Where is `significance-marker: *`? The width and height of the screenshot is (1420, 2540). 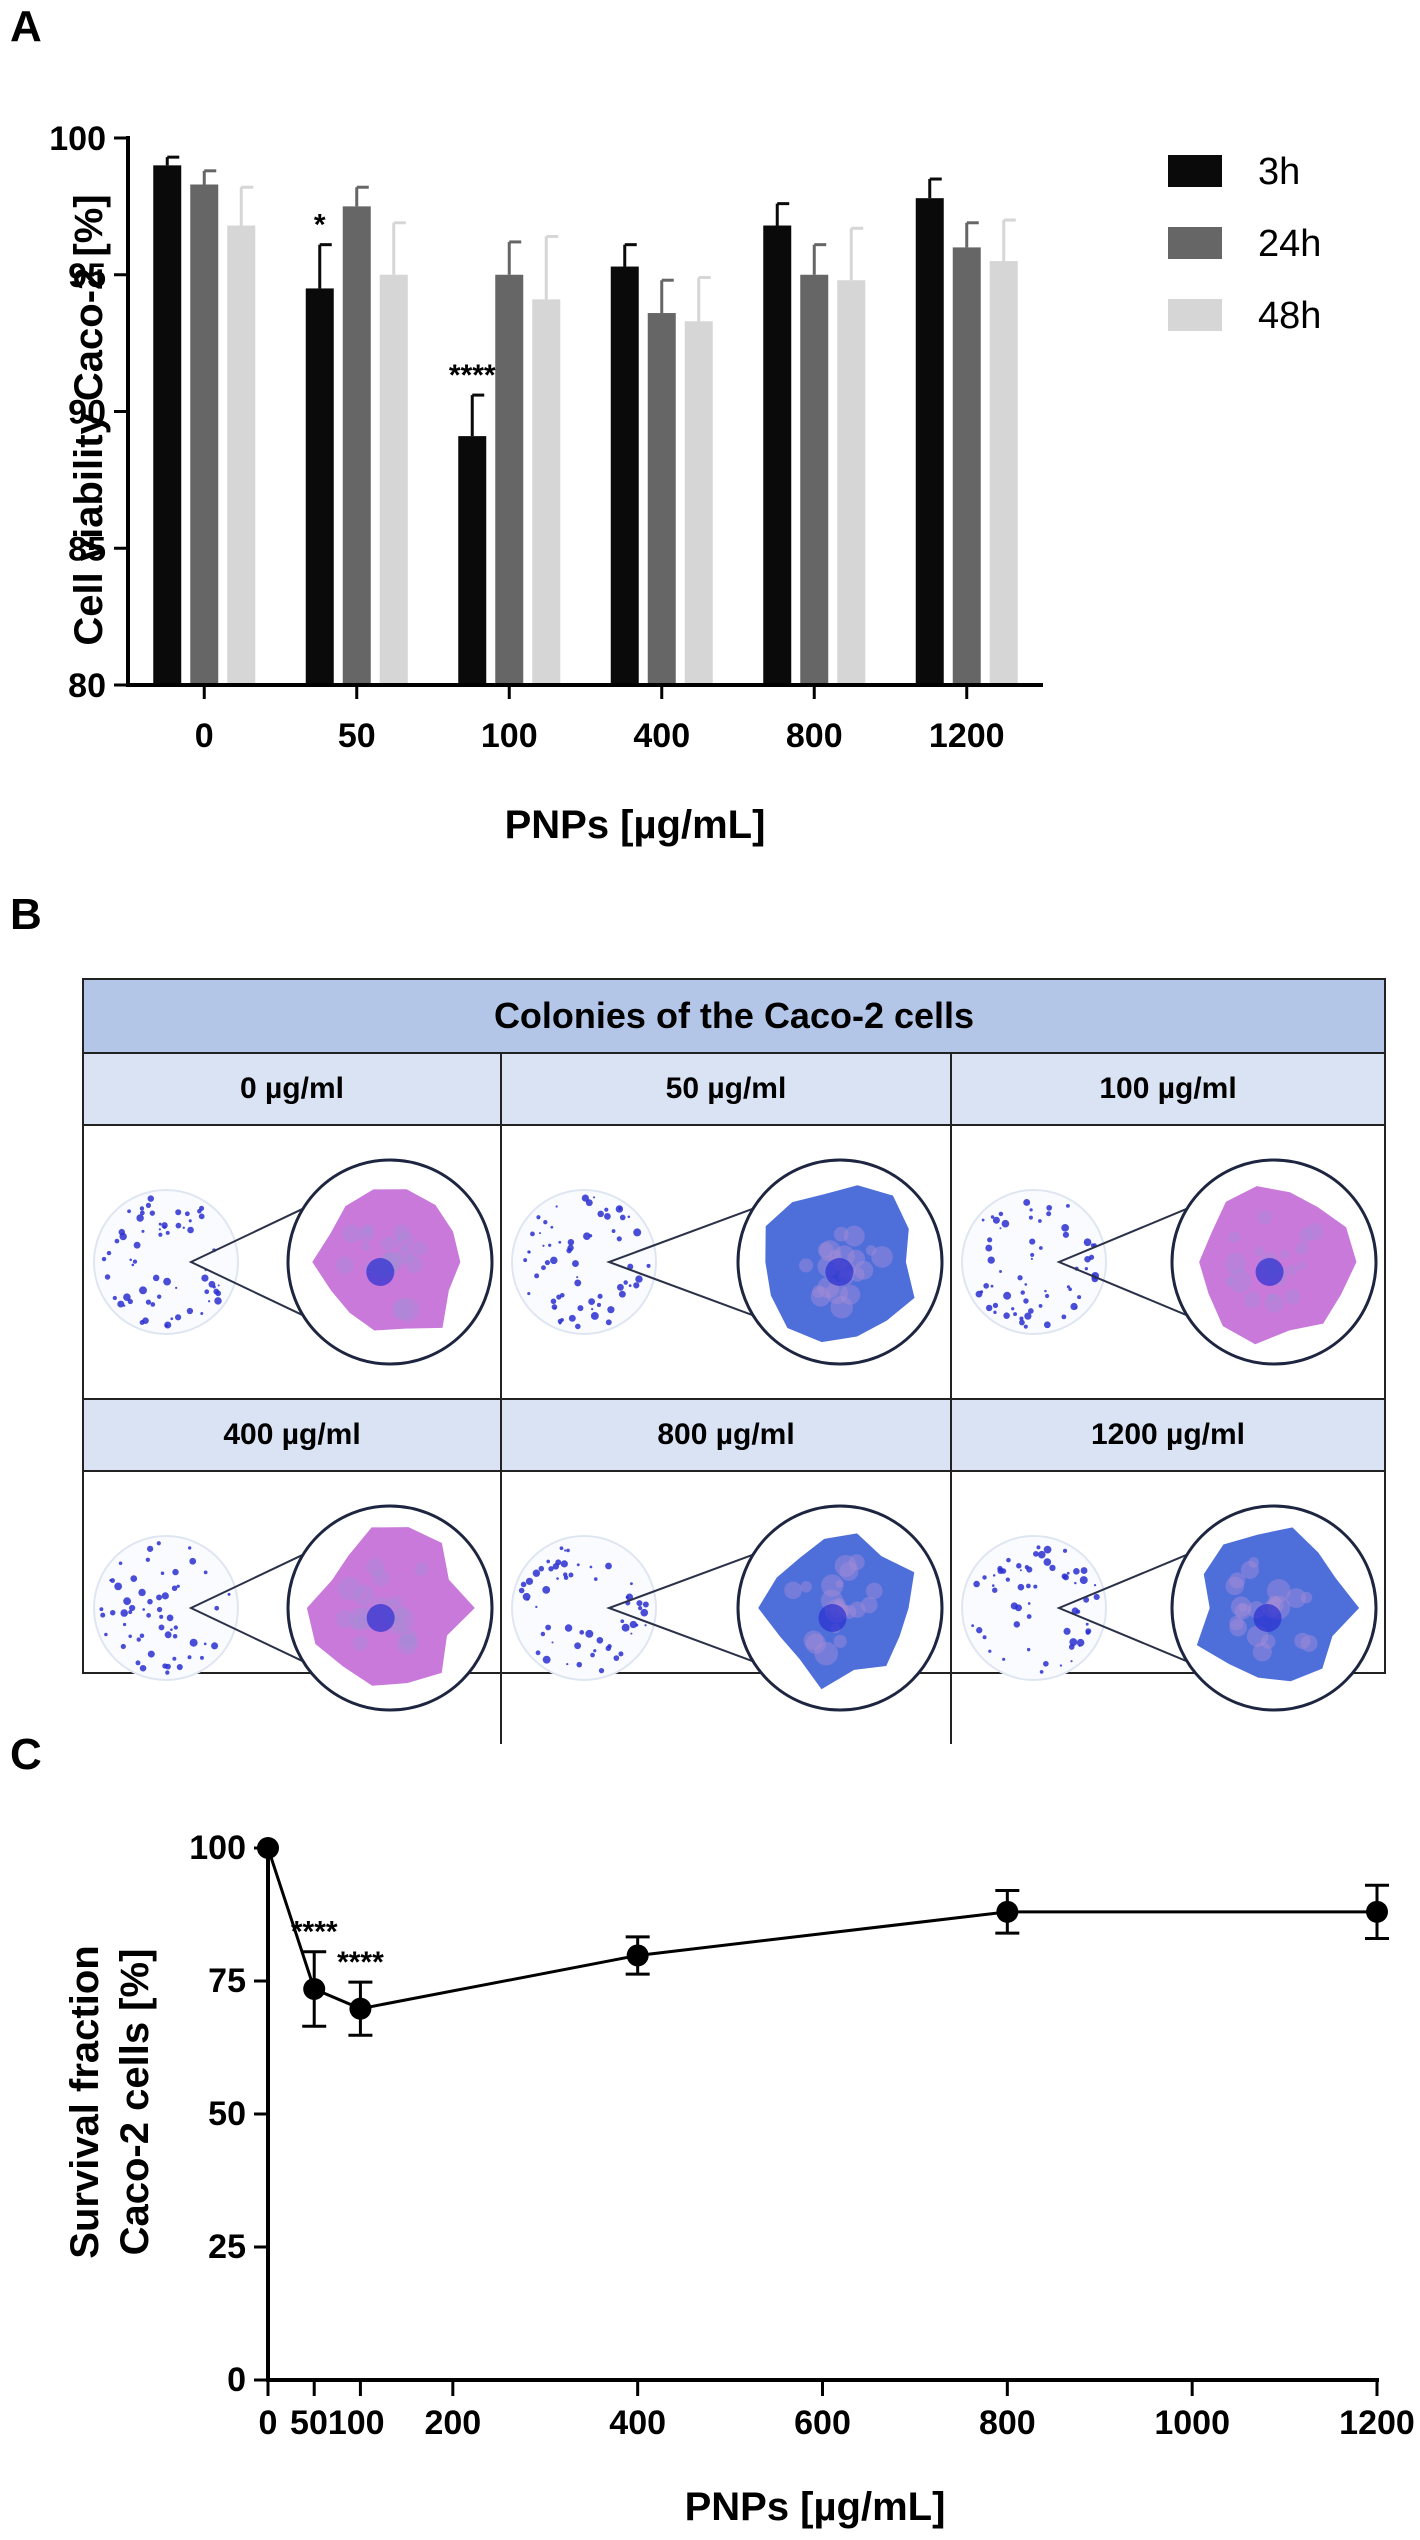
significance-marker: * is located at coordinates (320, 225).